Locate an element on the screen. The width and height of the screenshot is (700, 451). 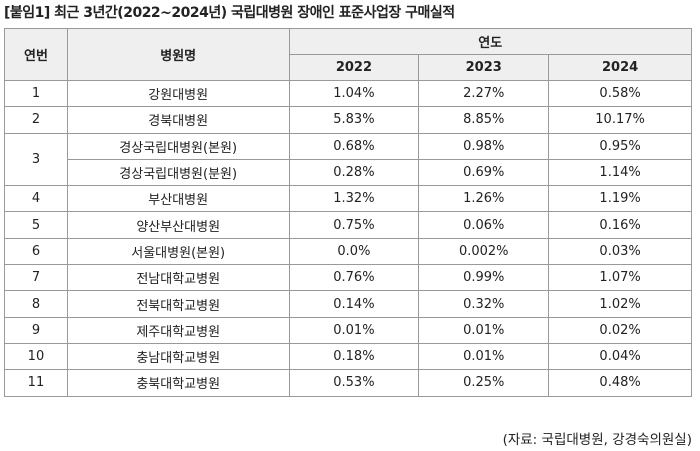
value-cell: 0.14% is located at coordinates (354, 304).